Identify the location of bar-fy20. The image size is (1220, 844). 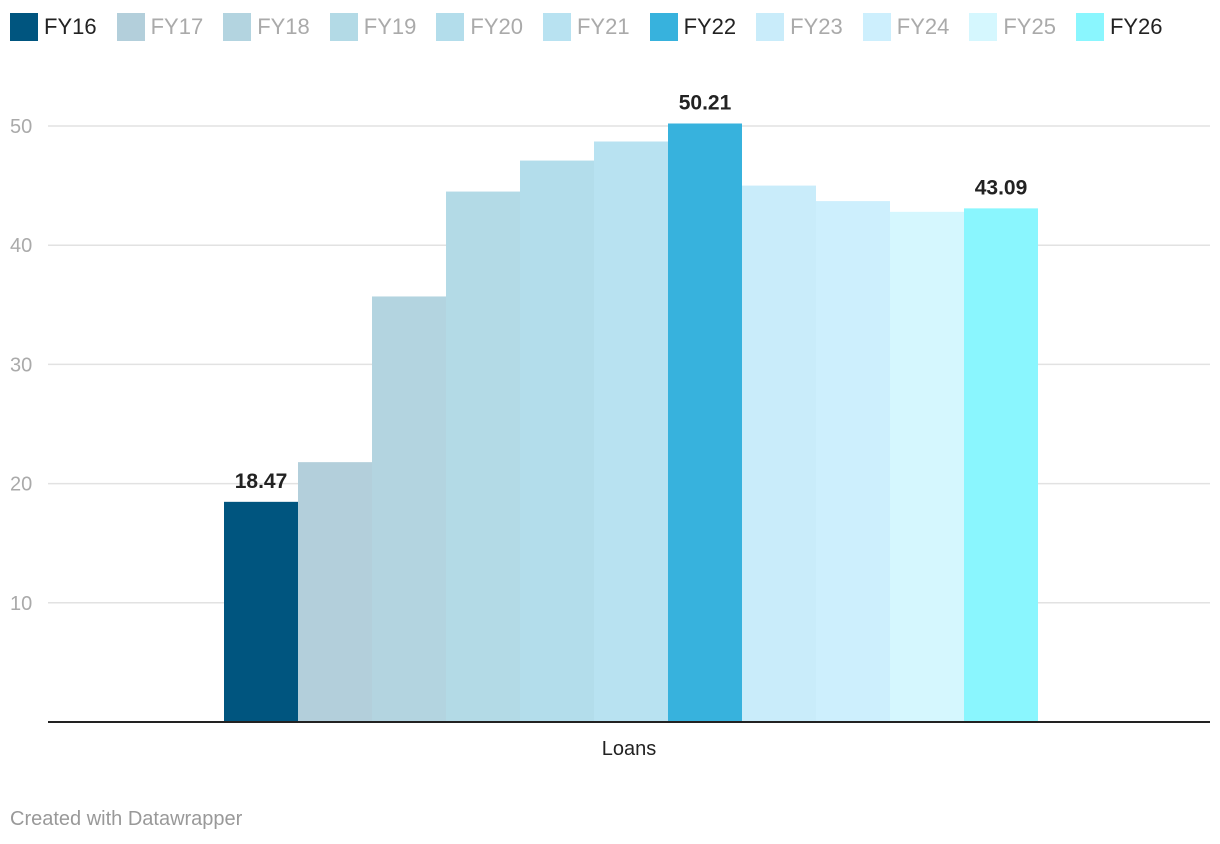
(557, 441).